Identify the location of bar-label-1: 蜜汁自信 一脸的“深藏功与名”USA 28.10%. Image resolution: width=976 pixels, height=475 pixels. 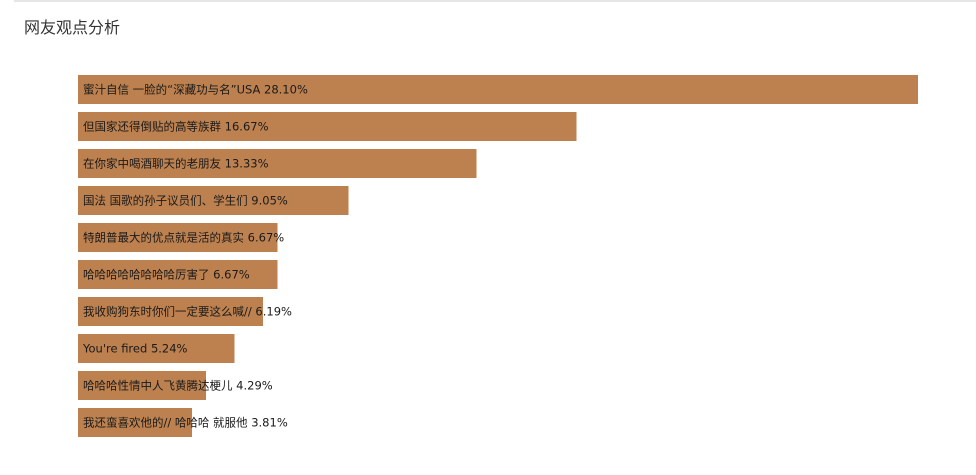
(195, 90).